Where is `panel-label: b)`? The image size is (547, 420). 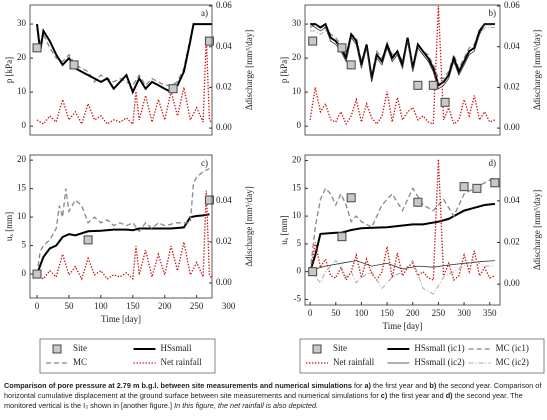 panel-label: b) is located at coordinates (493, 13).